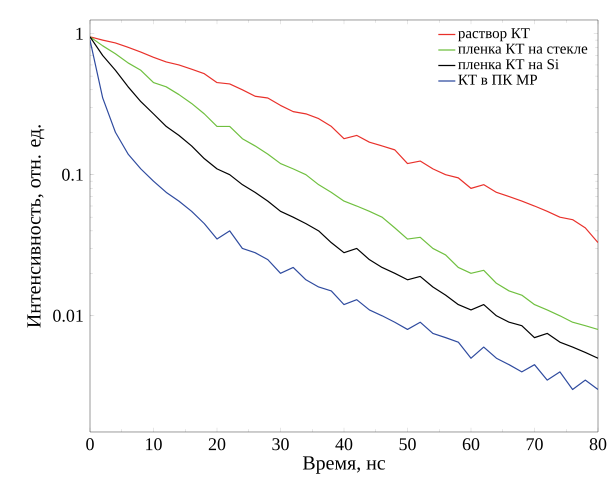 Image resolution: width=615 pixels, height=492 pixels. What do you see at coordinates (494, 35) in the screenshot?
I see `legend-label: раствор КТ` at bounding box center [494, 35].